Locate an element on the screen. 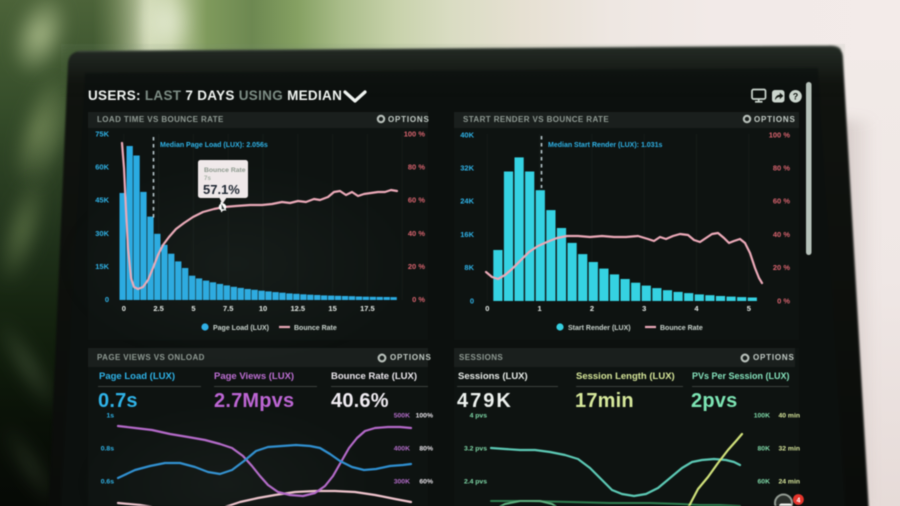 The width and height of the screenshot is (900, 506). svg-text: Session Length (LUX) is located at coordinates (625, 376).